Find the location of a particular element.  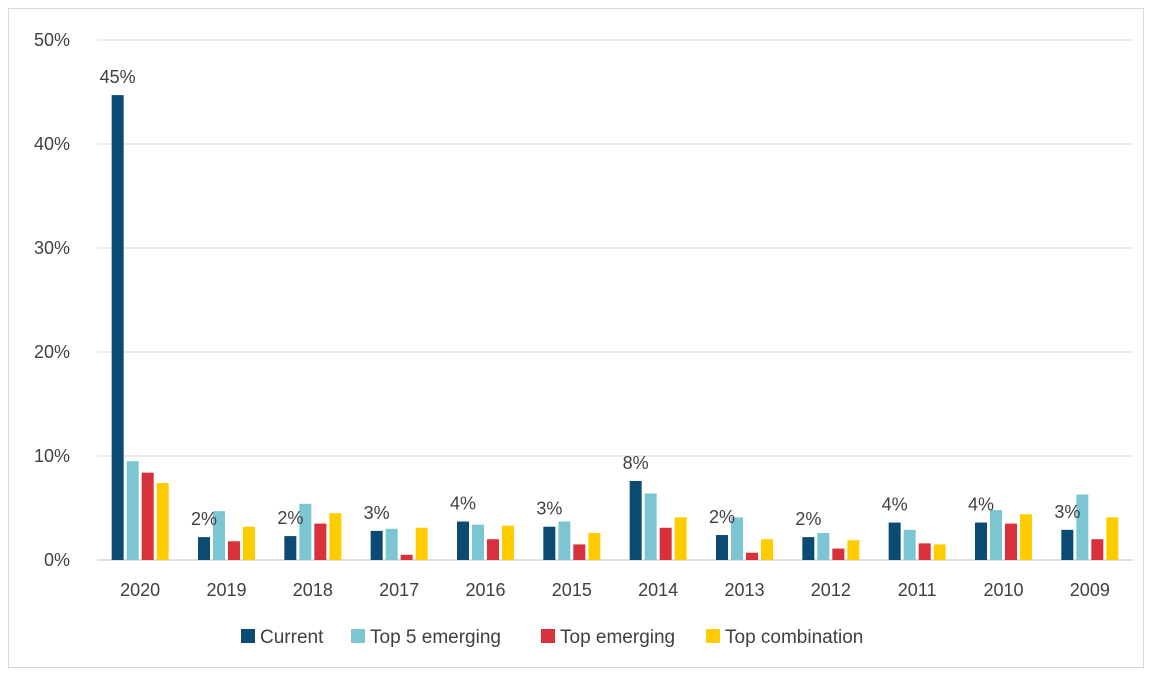

x-tick-label: 2019 is located at coordinates (226, 590).